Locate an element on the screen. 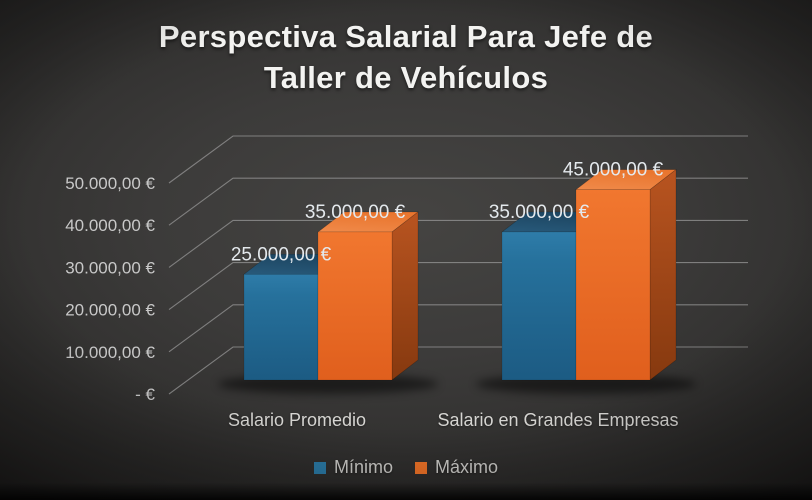 The width and height of the screenshot is (812, 500). data-label-minimo: 25.000,00 € is located at coordinates (281, 254).